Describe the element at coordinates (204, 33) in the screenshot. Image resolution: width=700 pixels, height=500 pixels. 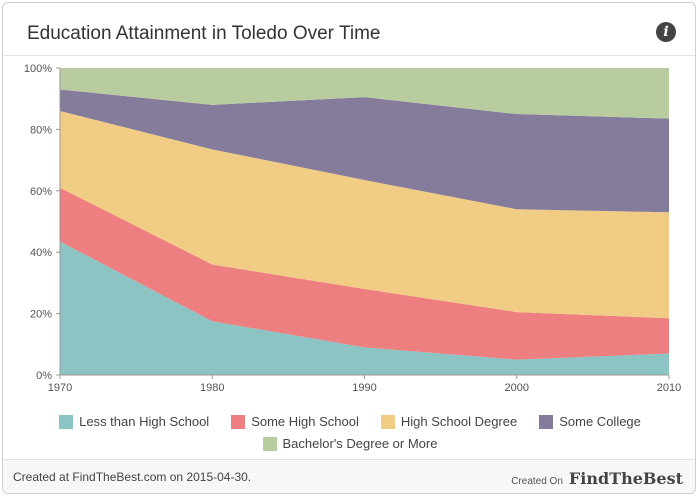
I see `chart-title: Education Attainment in Toledo Over Time` at that location.